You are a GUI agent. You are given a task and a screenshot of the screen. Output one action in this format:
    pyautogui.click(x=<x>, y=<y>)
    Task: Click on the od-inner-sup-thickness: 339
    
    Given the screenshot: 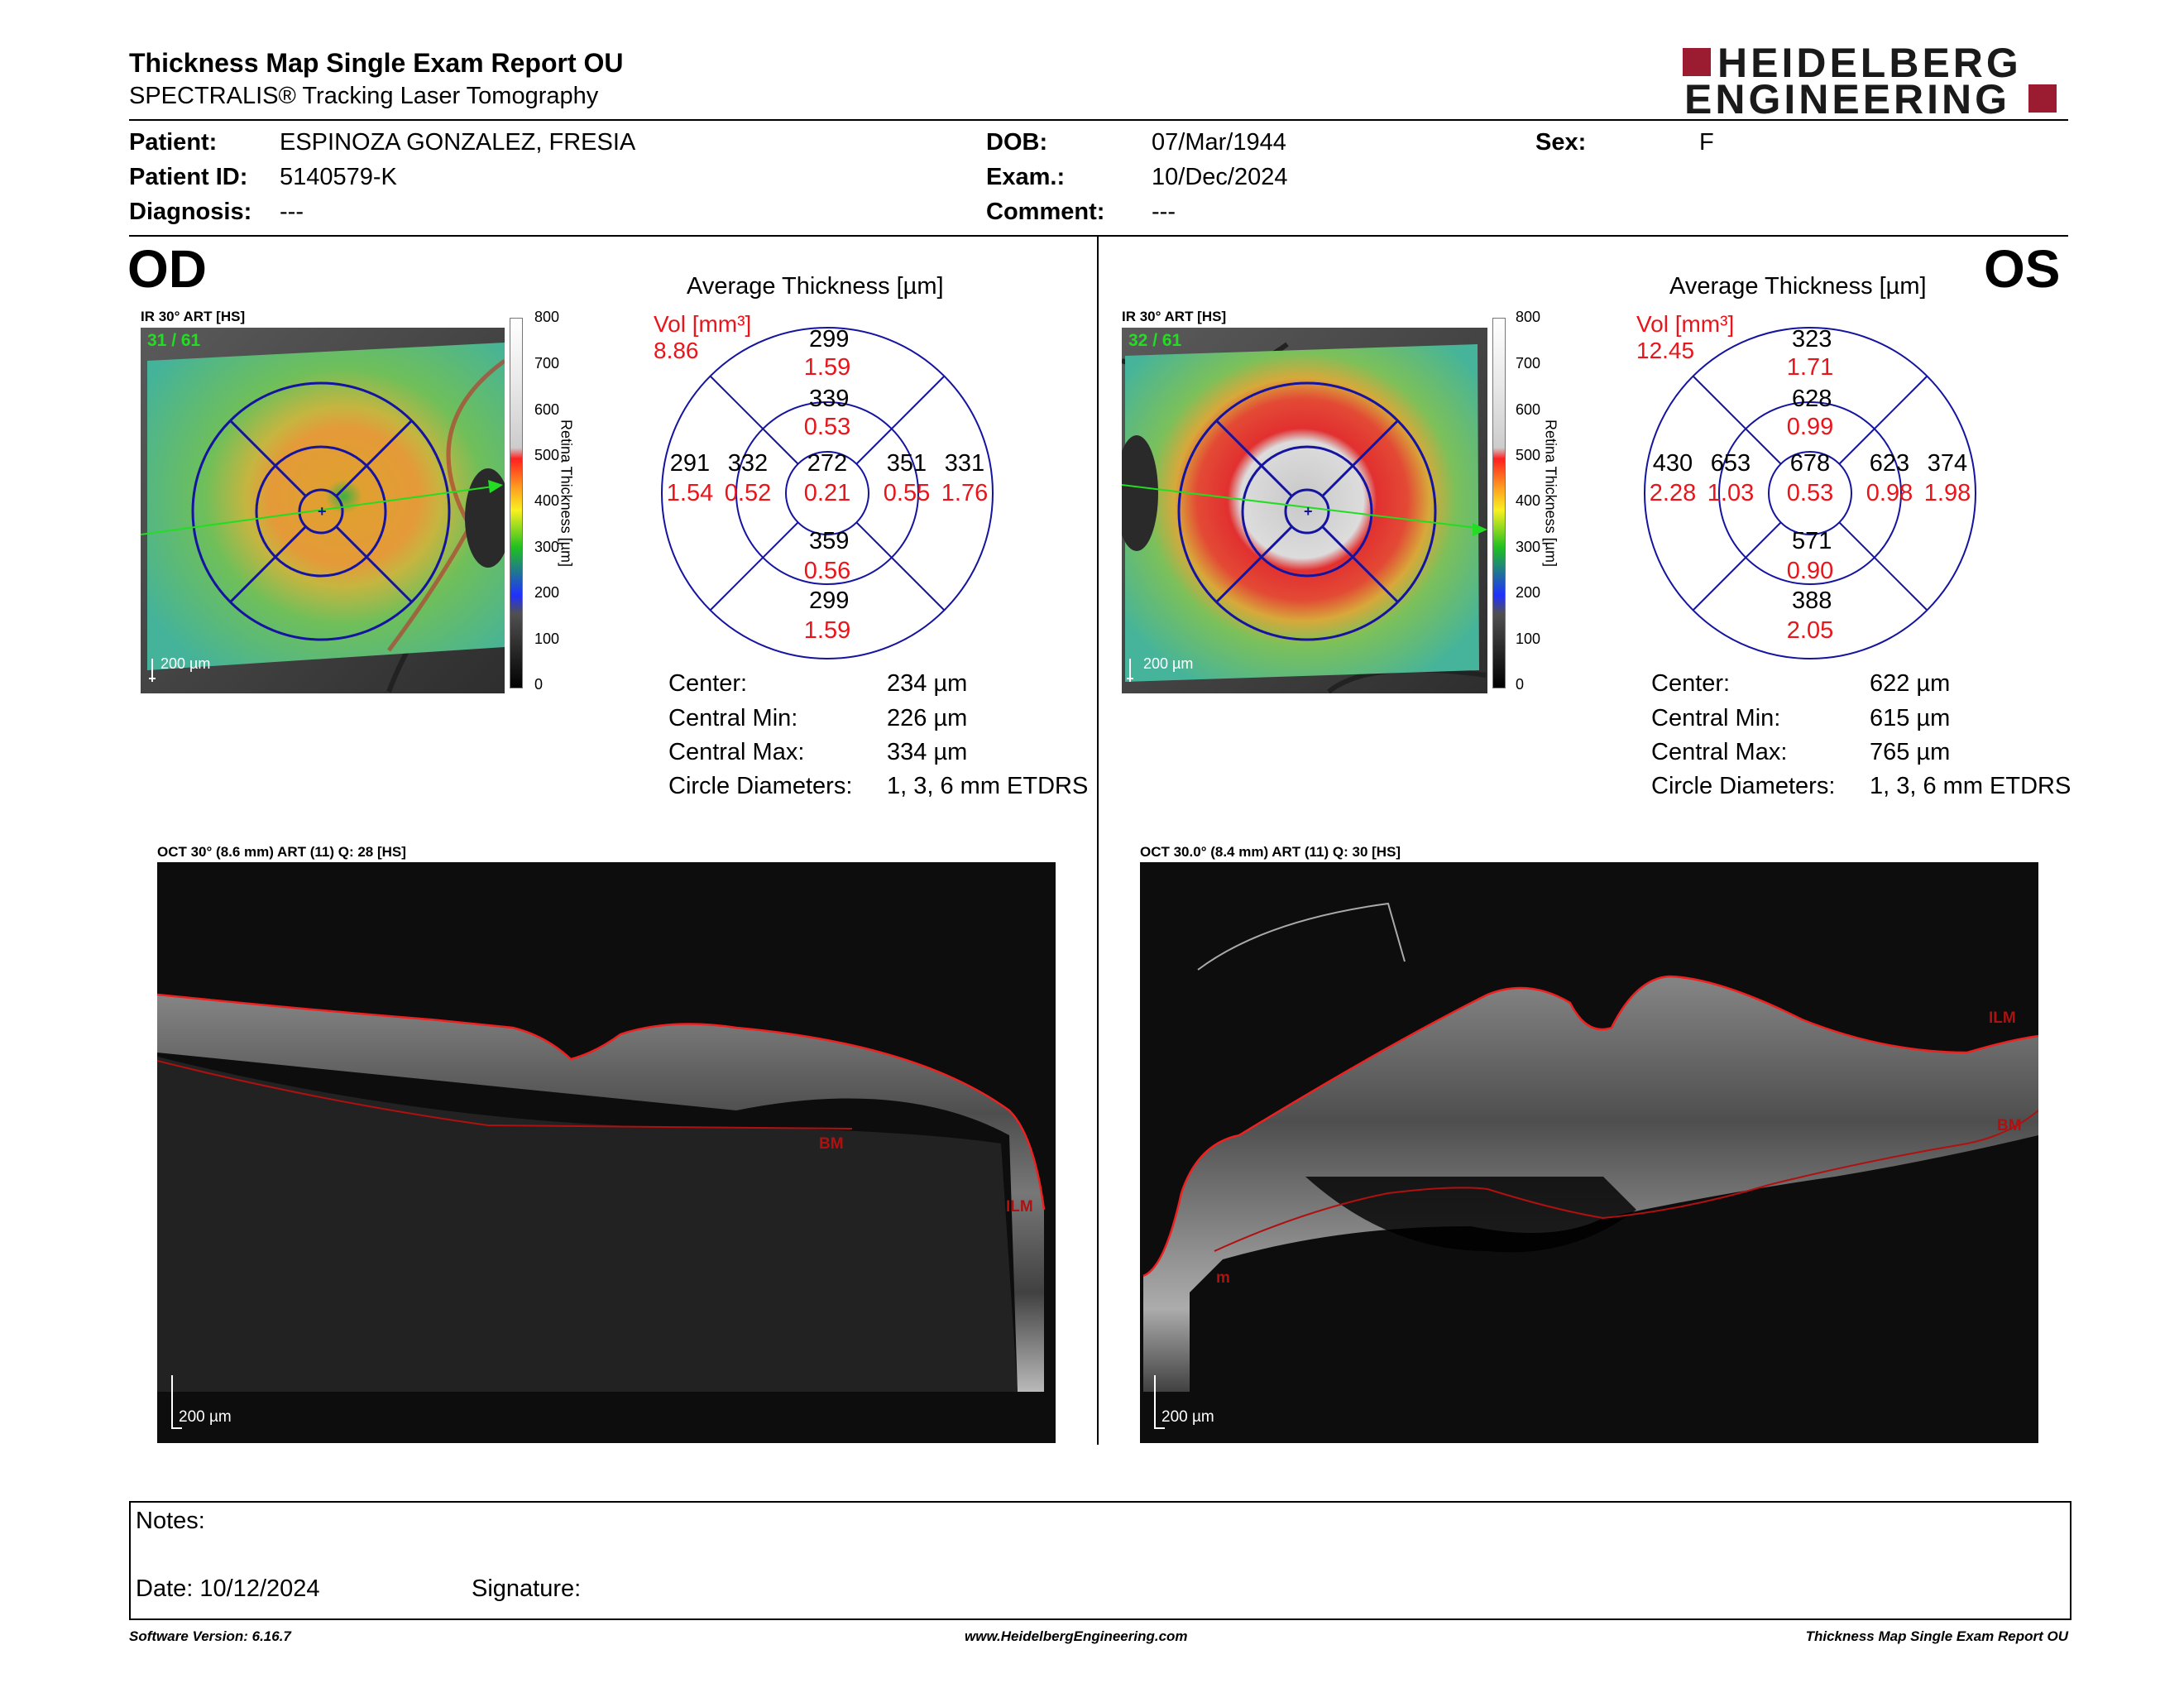 What is the action you would take?
    pyautogui.click(x=829, y=399)
    